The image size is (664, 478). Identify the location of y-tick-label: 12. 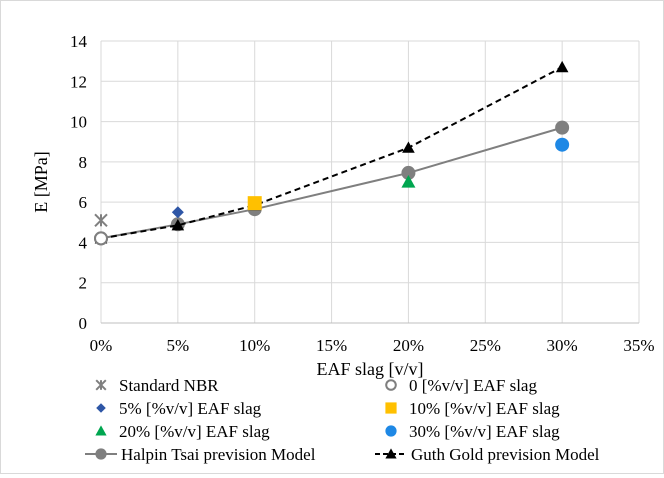
(78, 81).